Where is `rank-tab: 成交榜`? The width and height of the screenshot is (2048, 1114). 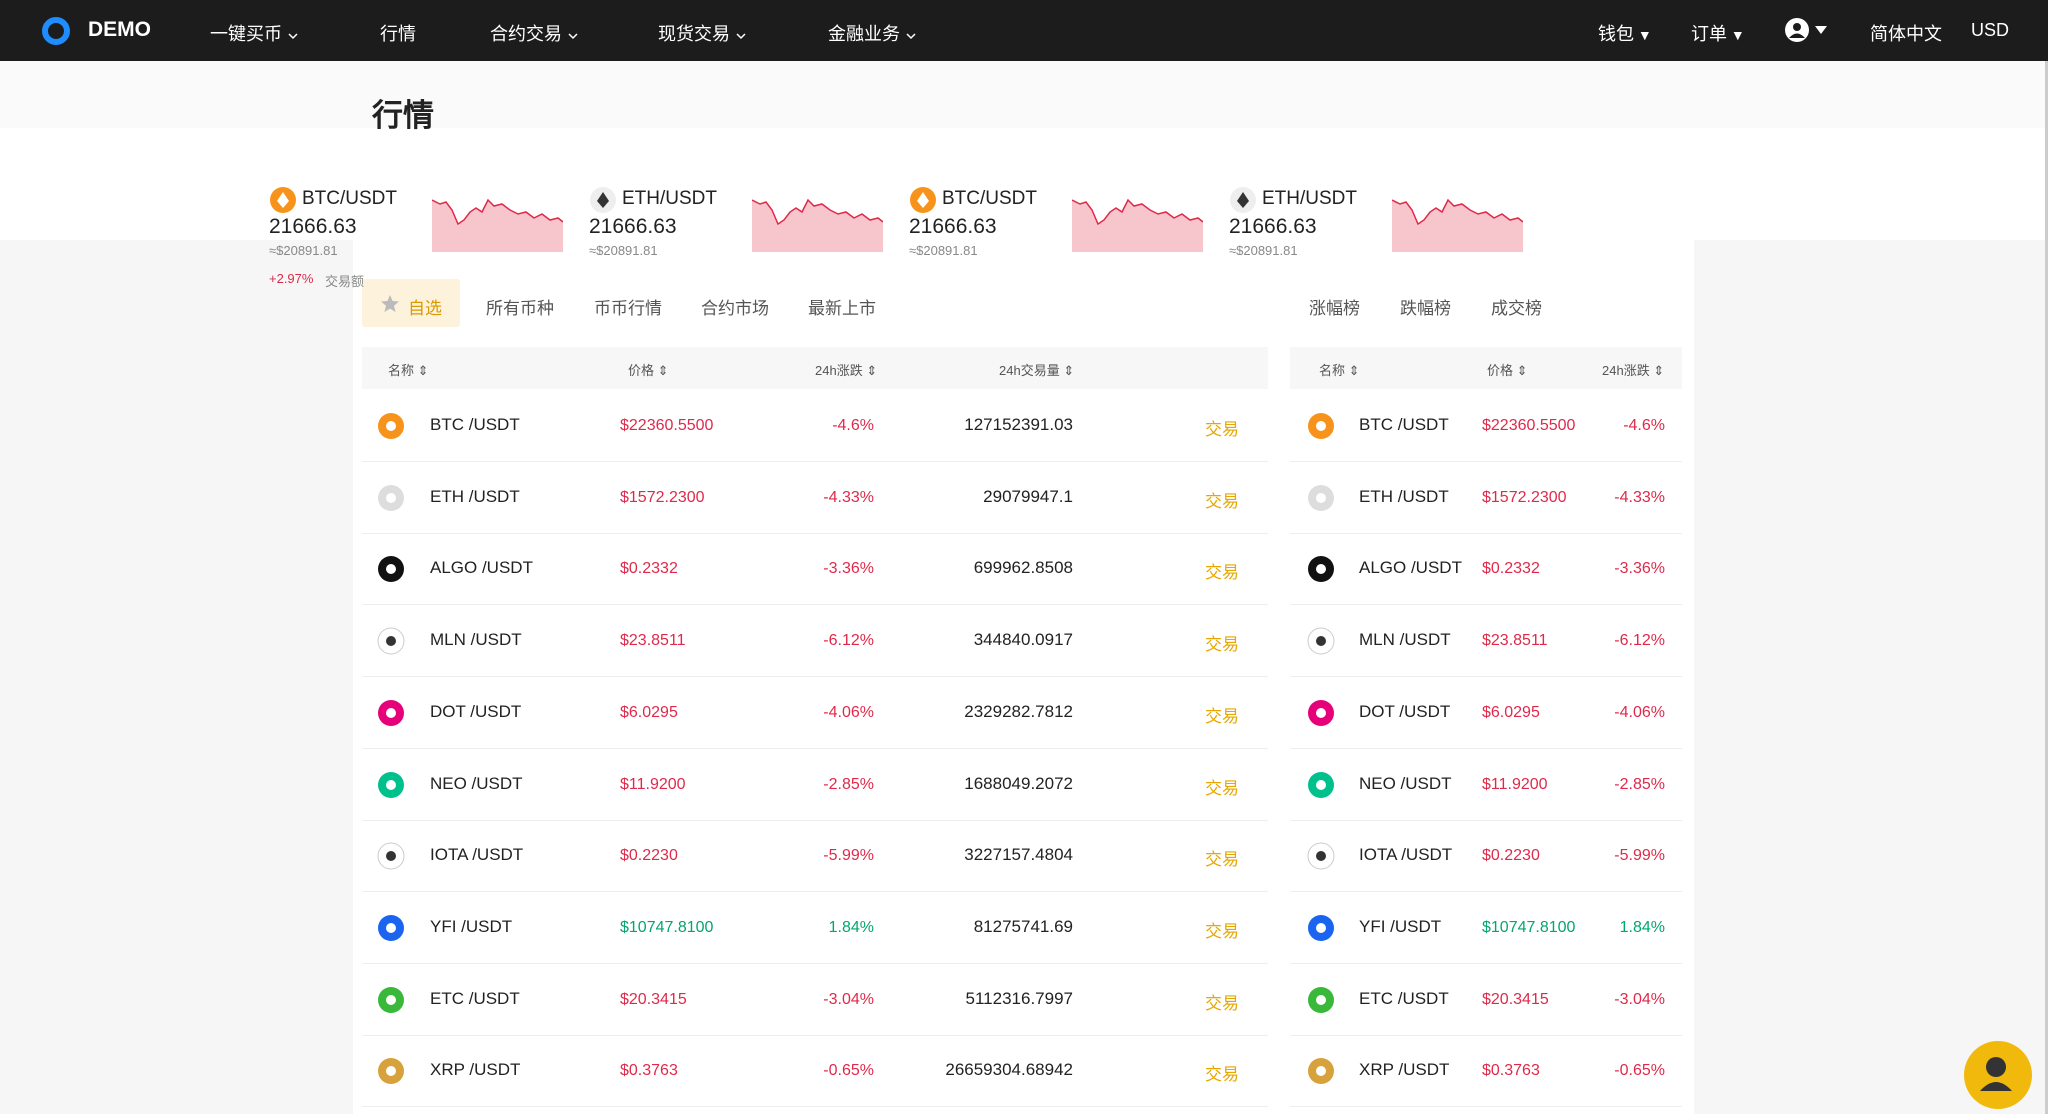
rank-tab: 成交榜 is located at coordinates (1516, 308).